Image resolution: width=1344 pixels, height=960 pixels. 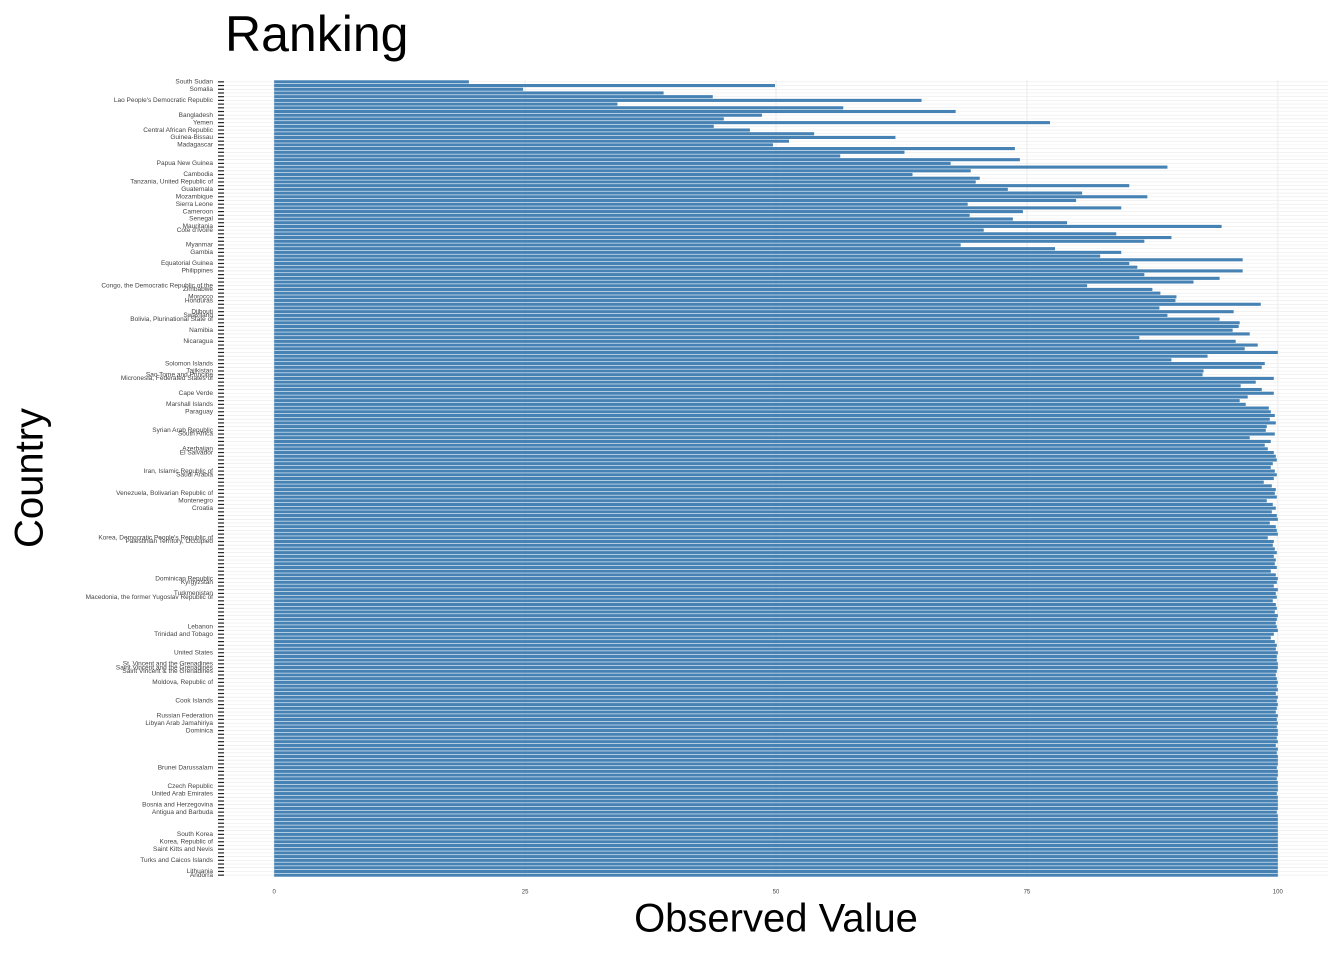 I want to click on y-tick-label: Palestinian Territory, Occupied, so click(x=169, y=541).